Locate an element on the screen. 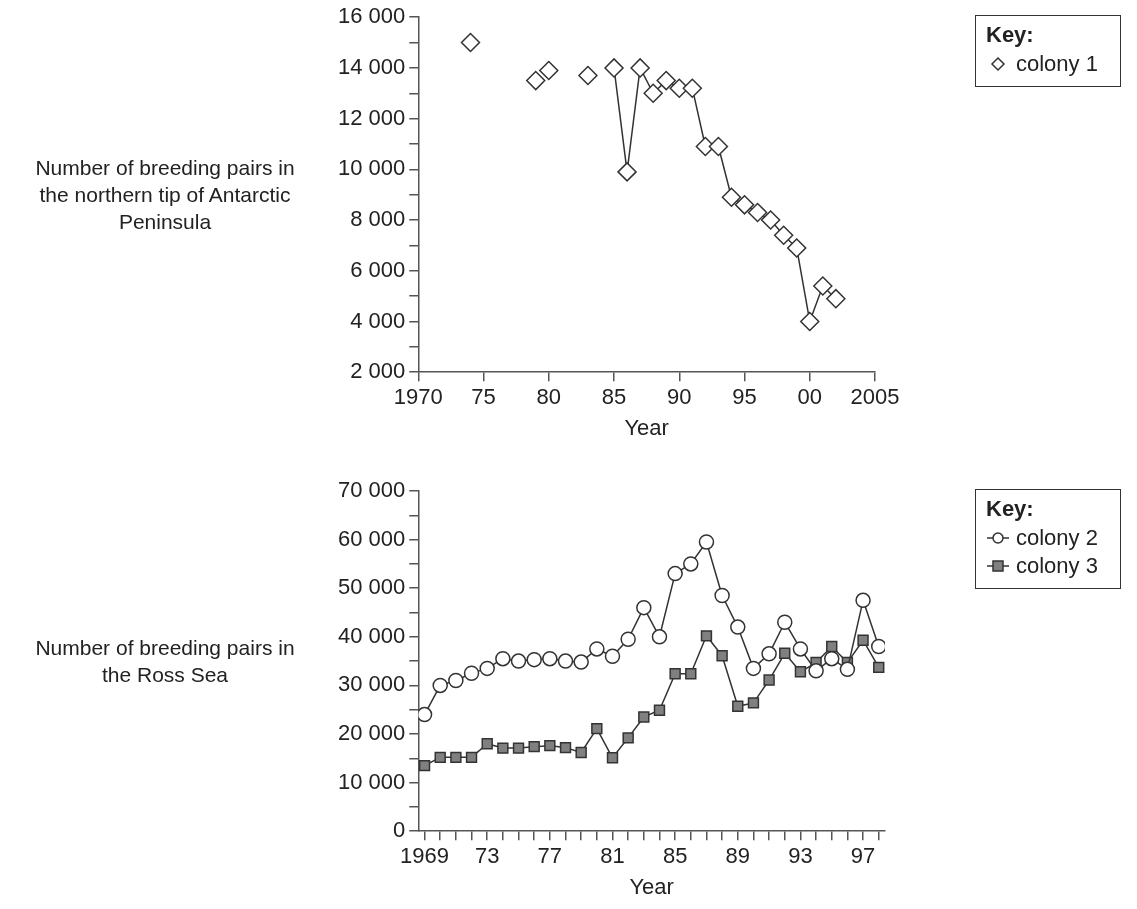  y-tick-label: 50 000 is located at coordinates (371, 587).